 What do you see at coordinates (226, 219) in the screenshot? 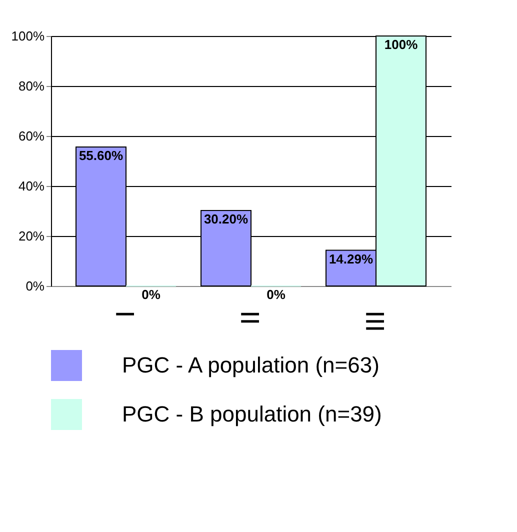
I see `data-label: 30.20%` at bounding box center [226, 219].